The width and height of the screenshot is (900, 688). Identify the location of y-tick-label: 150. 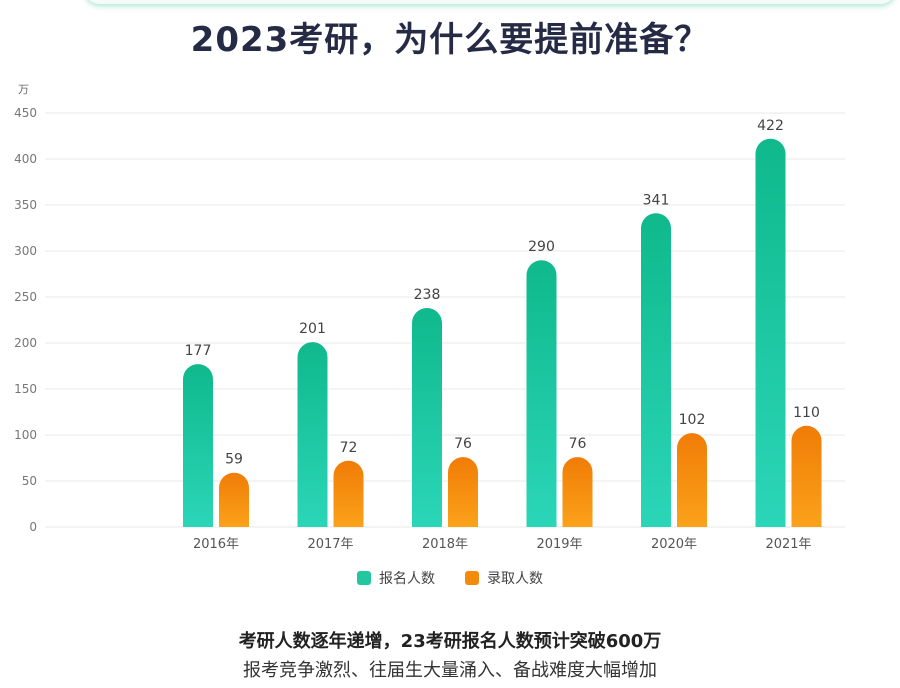
(25, 389).